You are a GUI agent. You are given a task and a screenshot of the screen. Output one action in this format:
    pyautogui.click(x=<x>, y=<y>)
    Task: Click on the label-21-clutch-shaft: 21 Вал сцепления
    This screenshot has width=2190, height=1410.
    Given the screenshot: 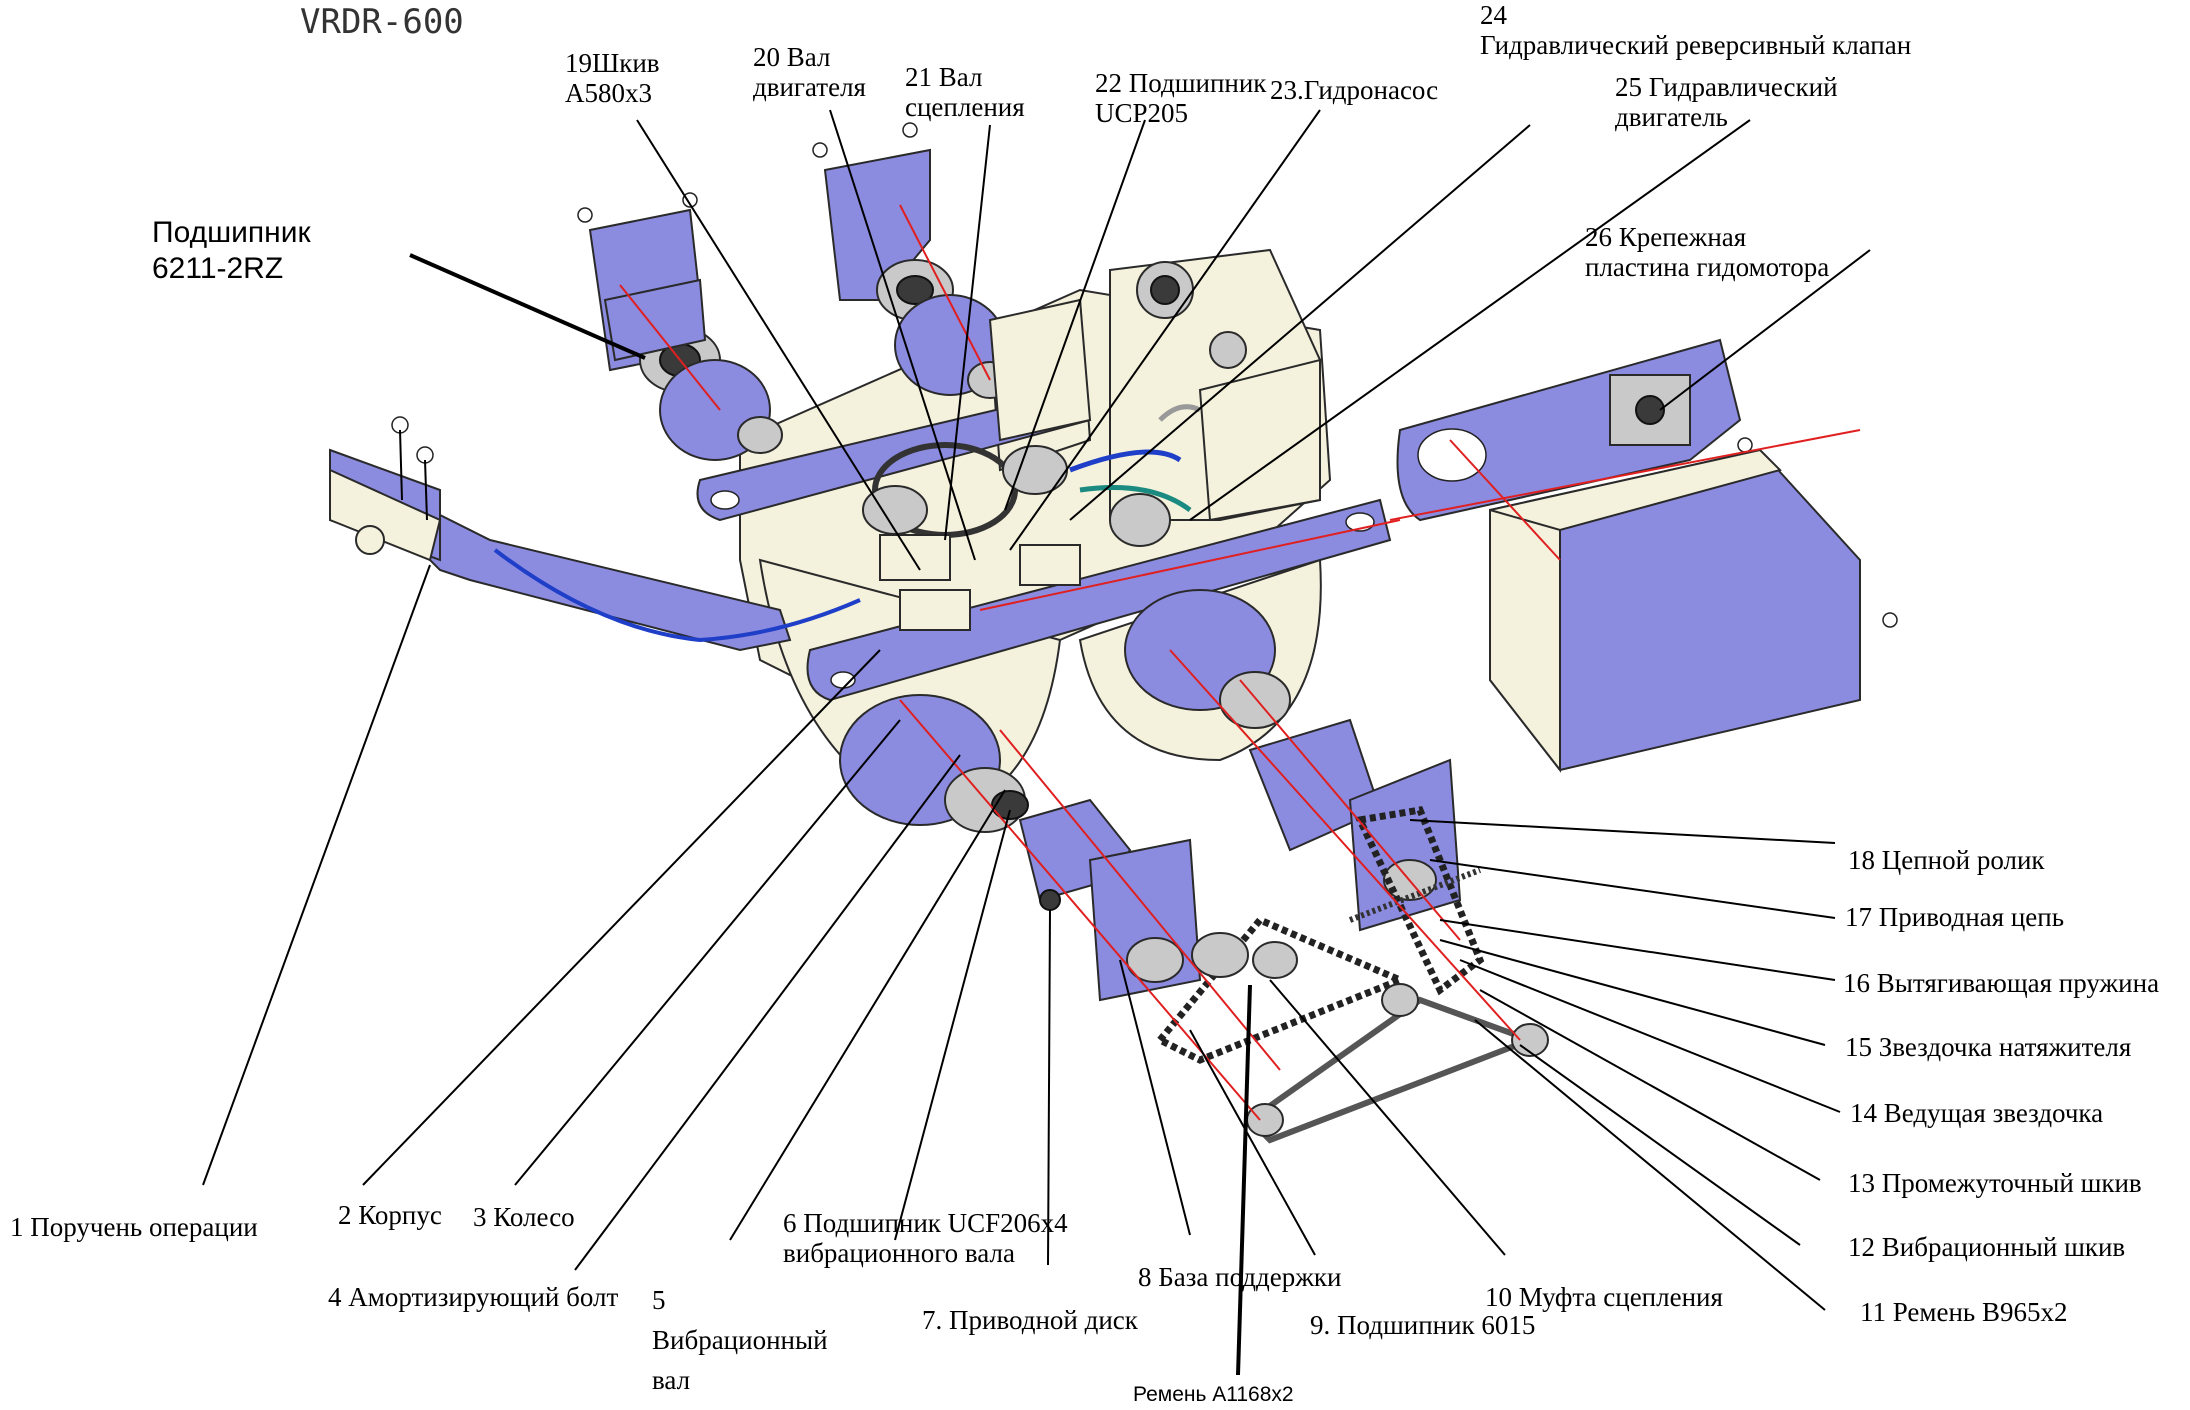 What is the action you would take?
    pyautogui.click(x=965, y=92)
    